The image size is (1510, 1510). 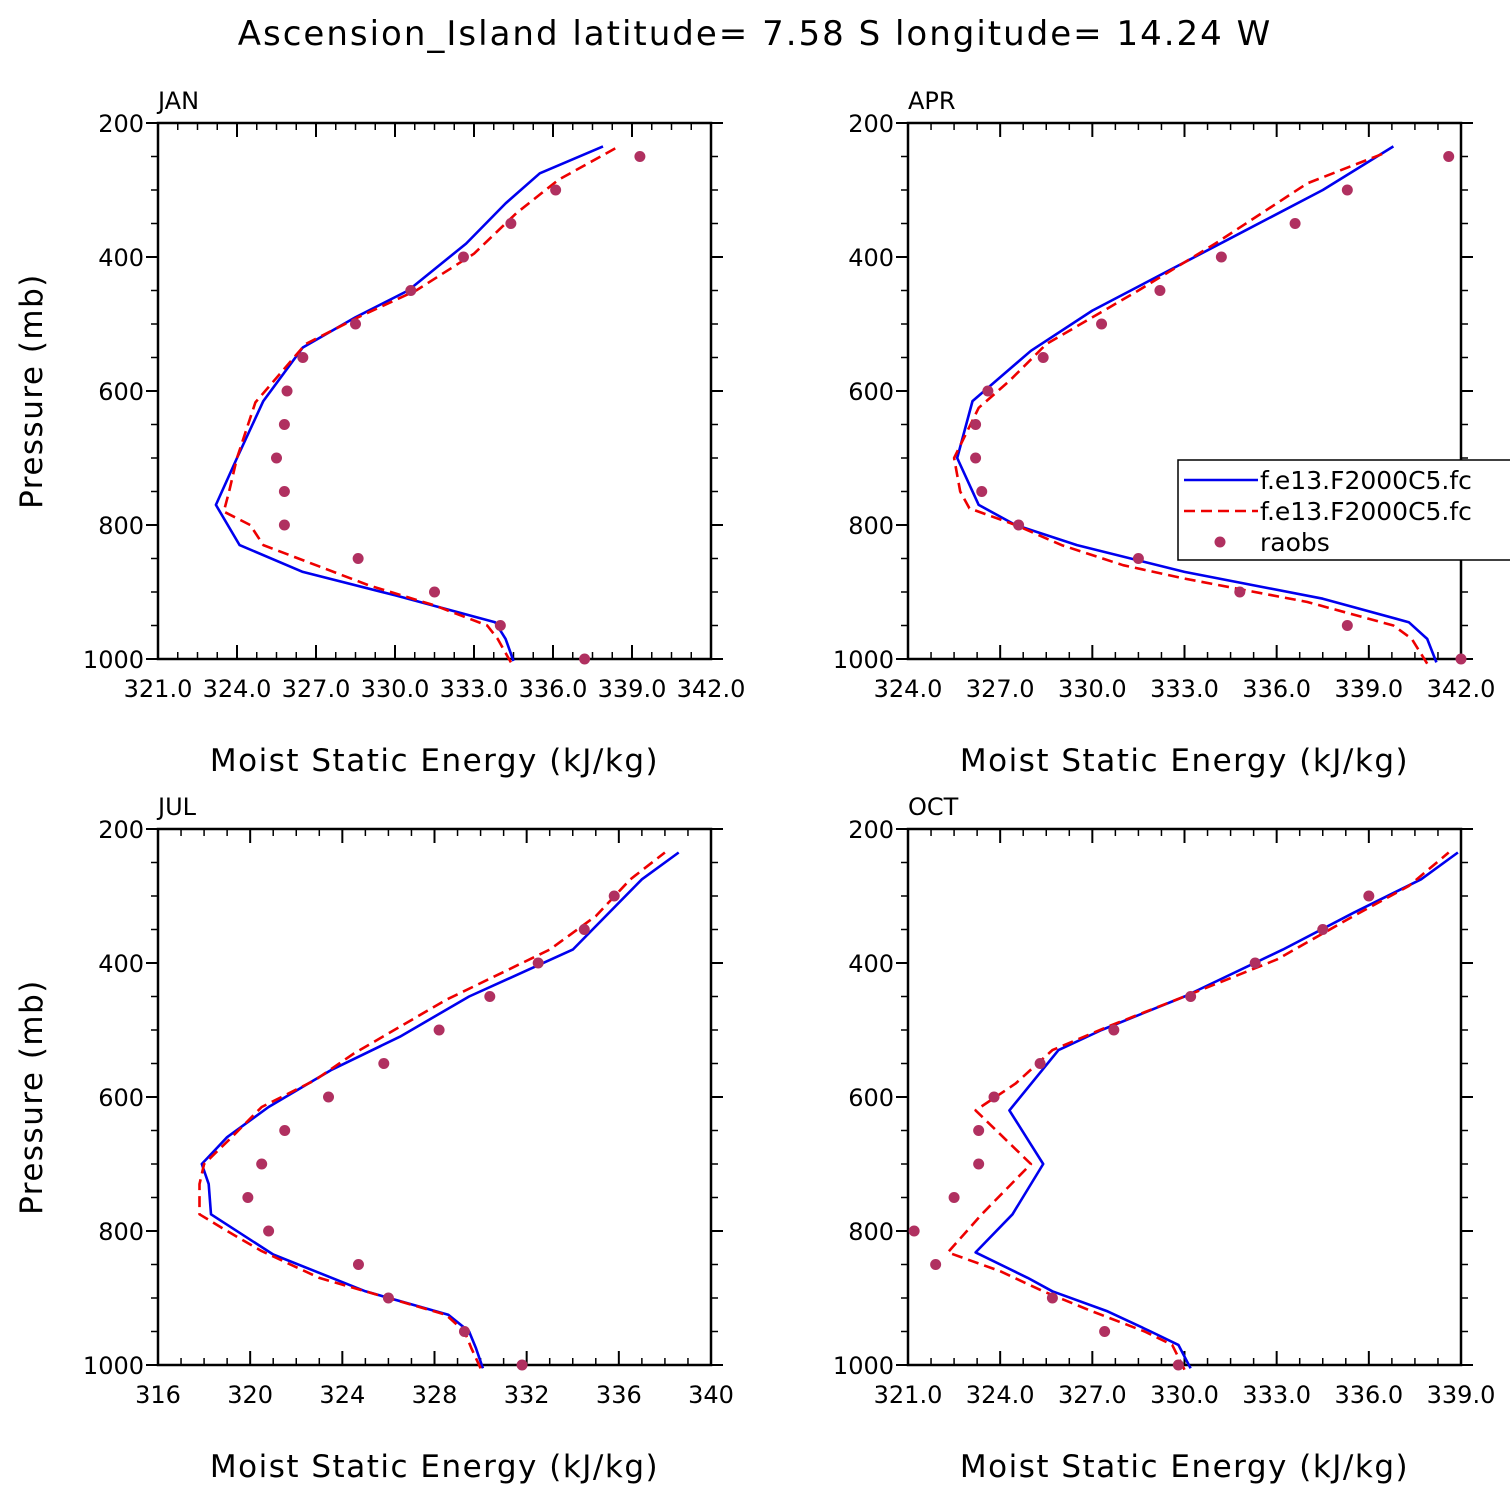 What do you see at coordinates (32, 391) in the screenshot?
I see `y-axis-title: Pressure (mb)` at bounding box center [32, 391].